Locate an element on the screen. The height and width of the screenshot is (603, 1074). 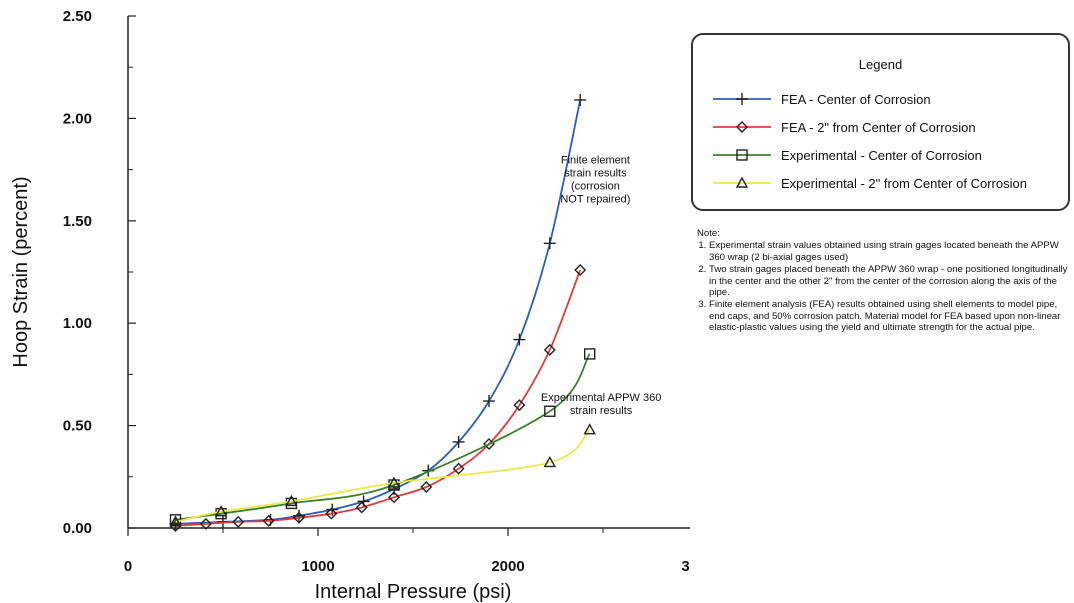
chart-annotation: Experimental APPW 360 strain results is located at coordinates (601, 404).